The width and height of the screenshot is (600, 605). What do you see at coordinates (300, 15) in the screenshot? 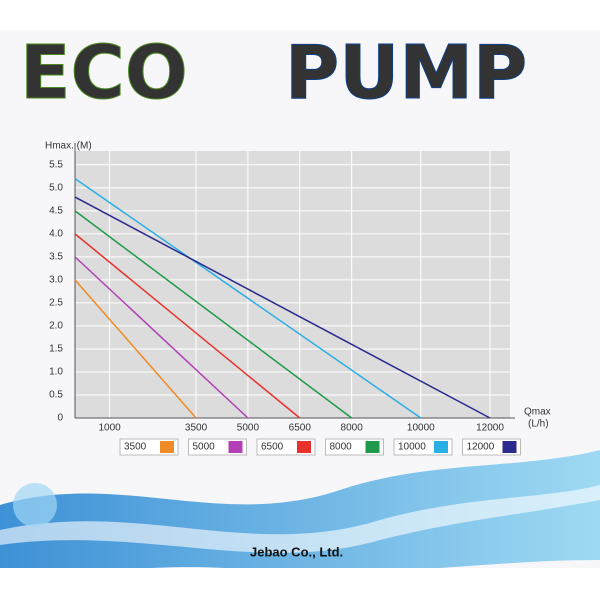
I see `top-band` at bounding box center [300, 15].